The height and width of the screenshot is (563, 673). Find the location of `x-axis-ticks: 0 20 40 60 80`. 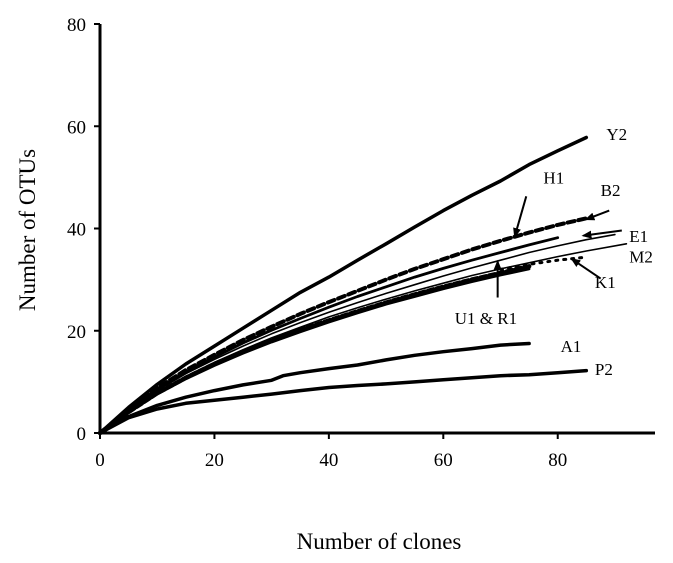

x-axis-ticks: 0 20 40 60 80 is located at coordinates (331, 452).